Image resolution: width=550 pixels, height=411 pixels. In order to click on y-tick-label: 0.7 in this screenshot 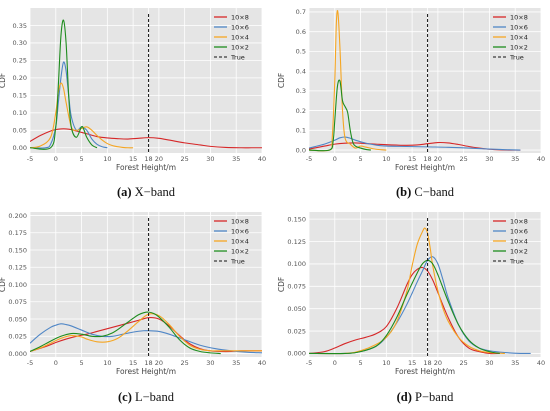, I will do `click(301, 12)`.